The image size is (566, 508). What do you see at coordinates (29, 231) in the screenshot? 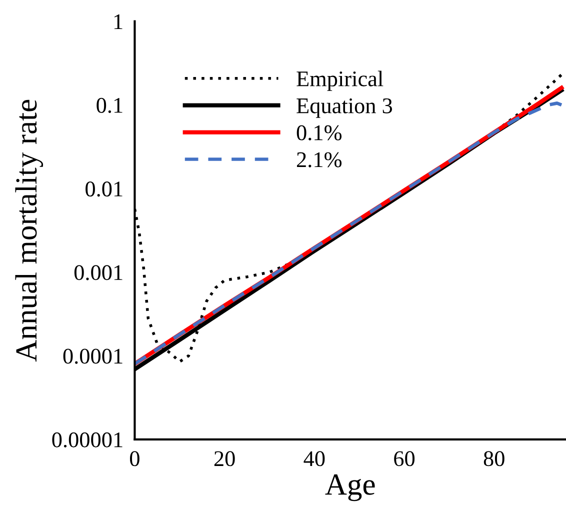
I see `y-axis-title: Annual mortality rate` at bounding box center [29, 231].